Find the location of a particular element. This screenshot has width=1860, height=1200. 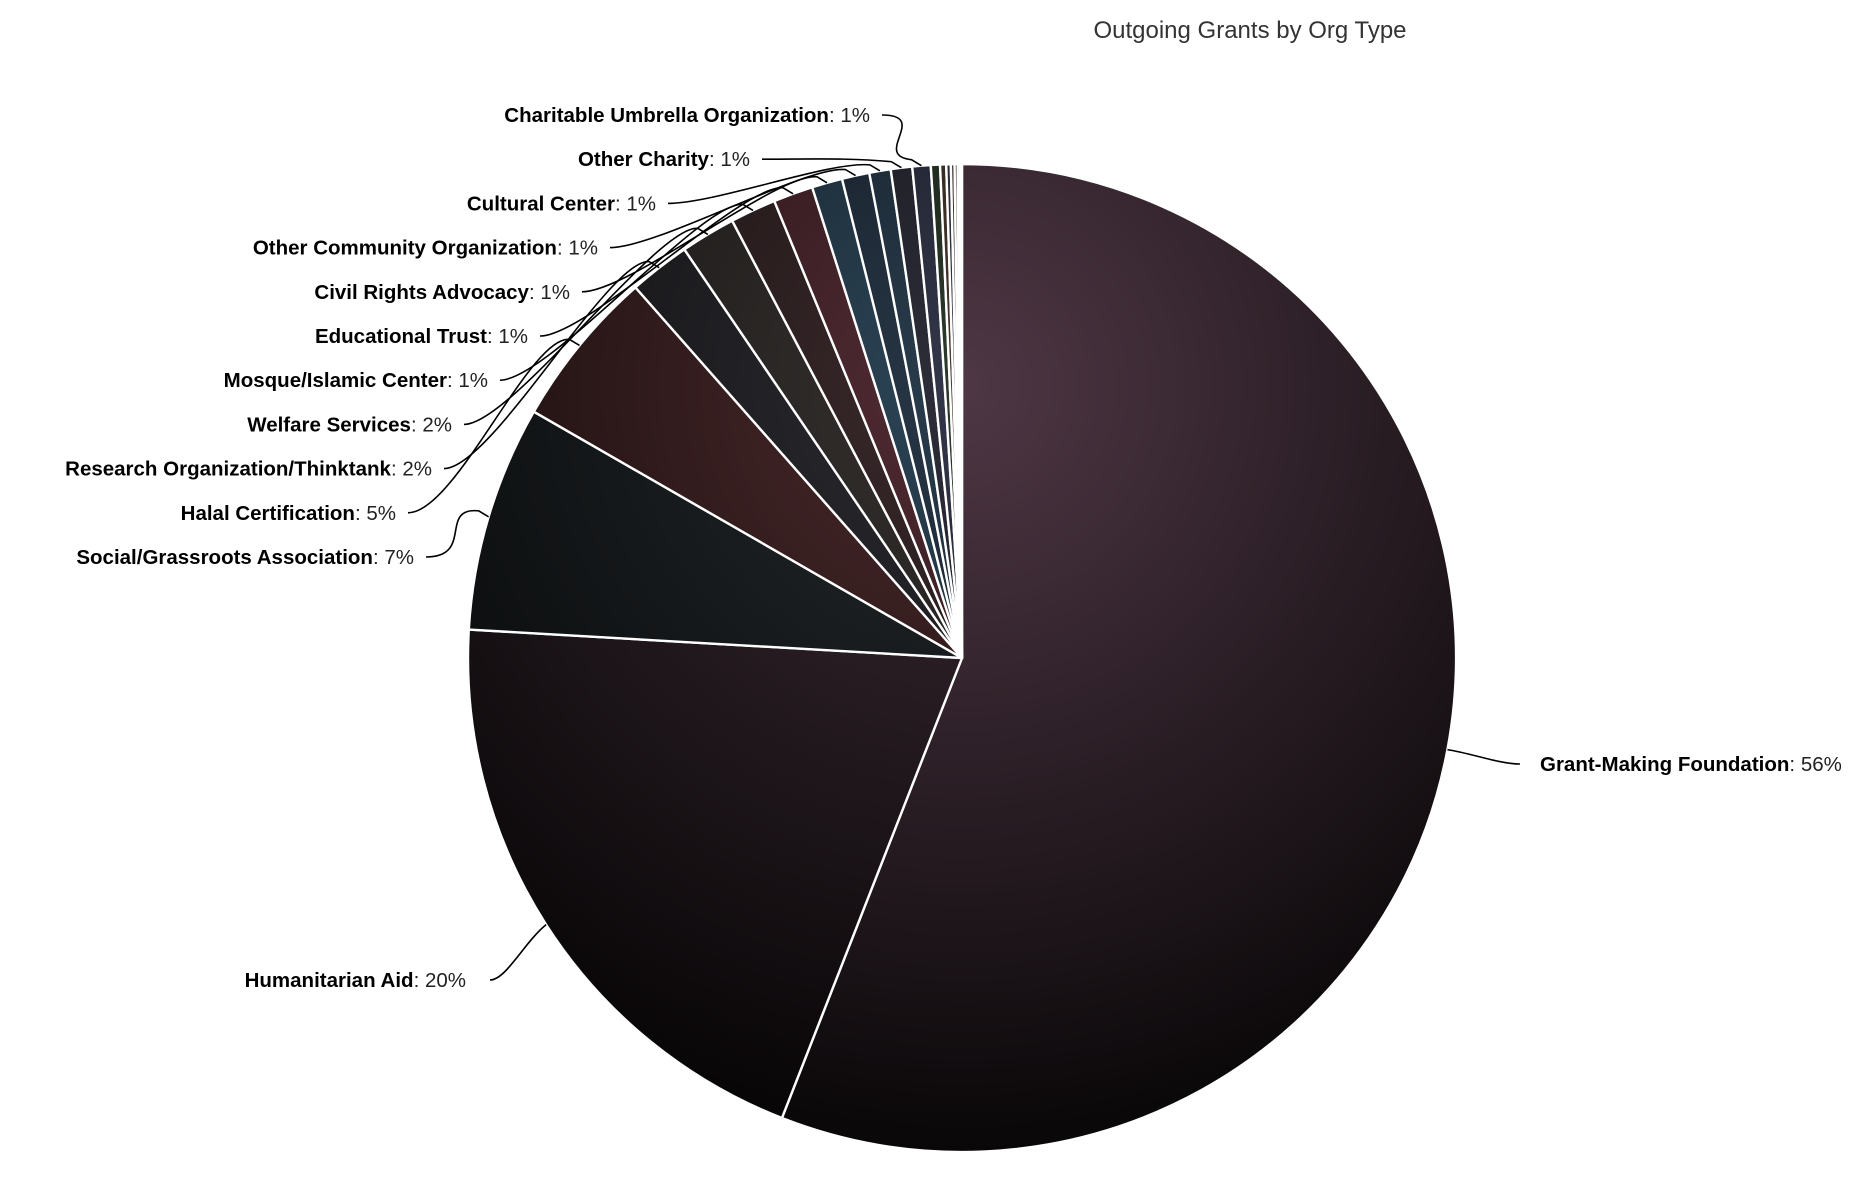

pie-slice-social-grassroots-association is located at coordinates (715, 535).